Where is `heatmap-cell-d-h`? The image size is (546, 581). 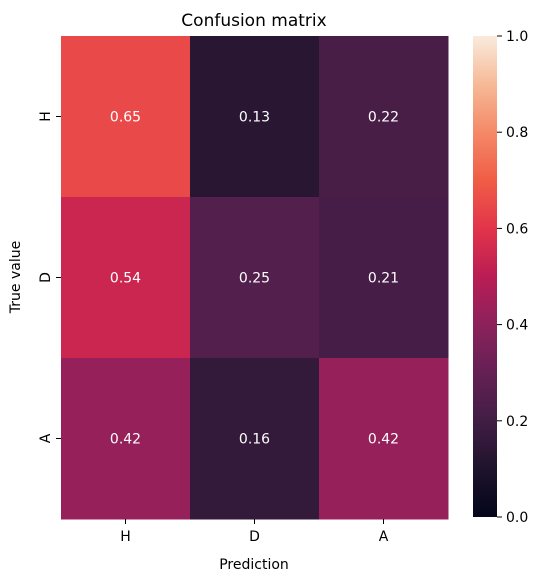
heatmap-cell-d-h is located at coordinates (126, 278).